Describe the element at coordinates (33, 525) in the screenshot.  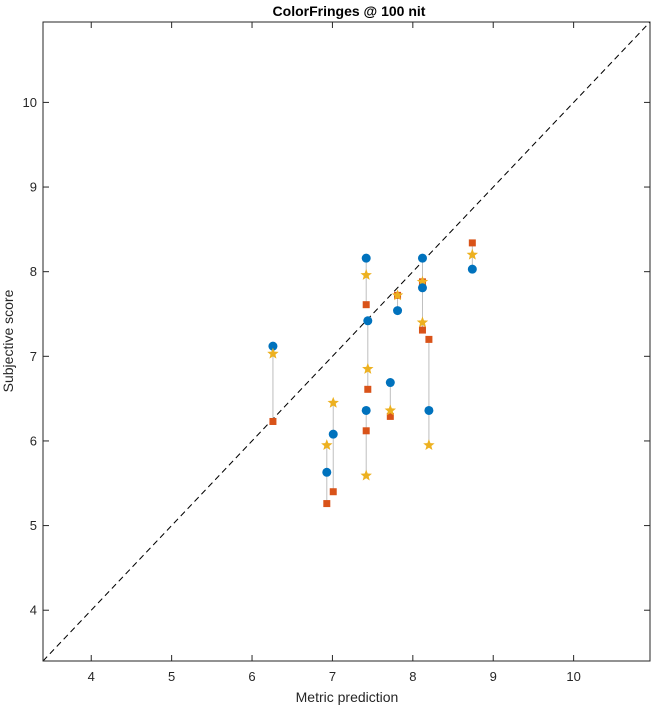
I see `y-tick-label-1: 5` at that location.